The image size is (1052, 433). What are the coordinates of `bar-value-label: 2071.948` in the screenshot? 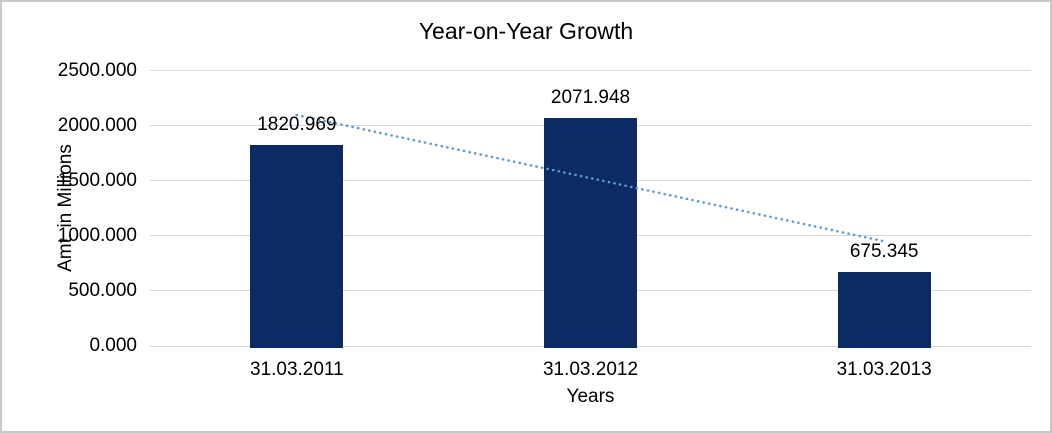 It's located at (590, 97).